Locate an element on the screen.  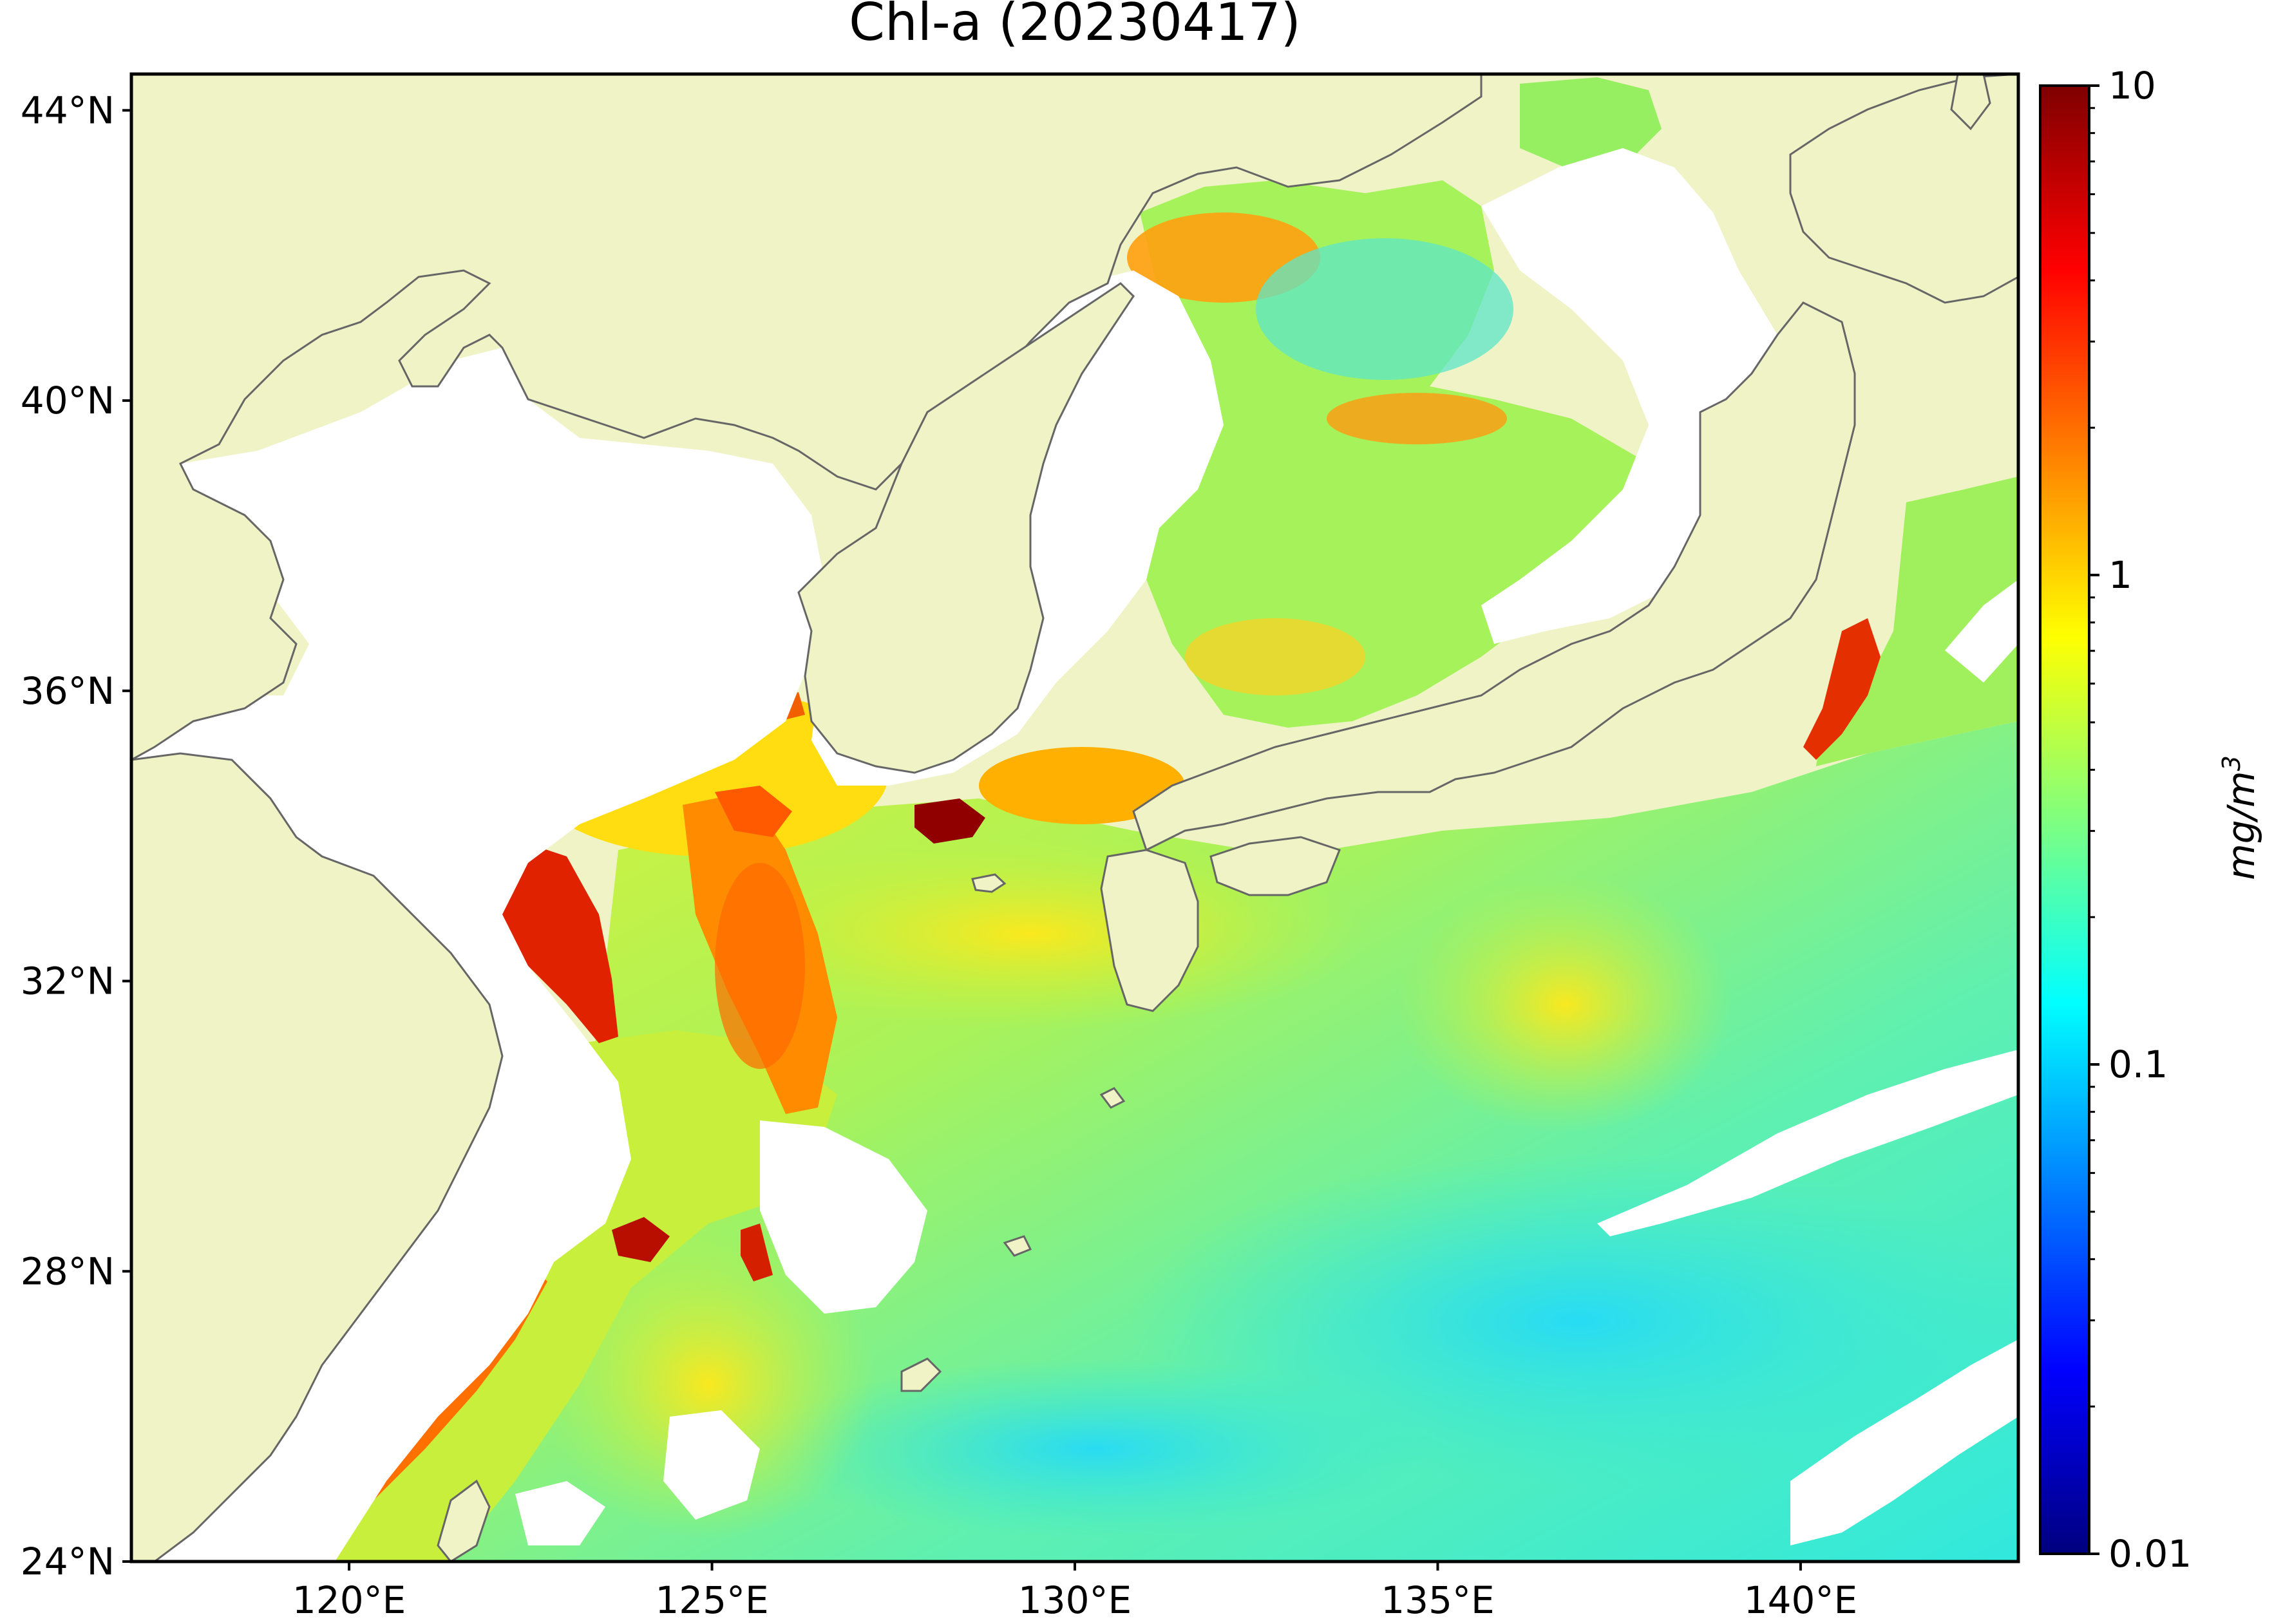
land-taiwan is located at coordinates (464, 1520).